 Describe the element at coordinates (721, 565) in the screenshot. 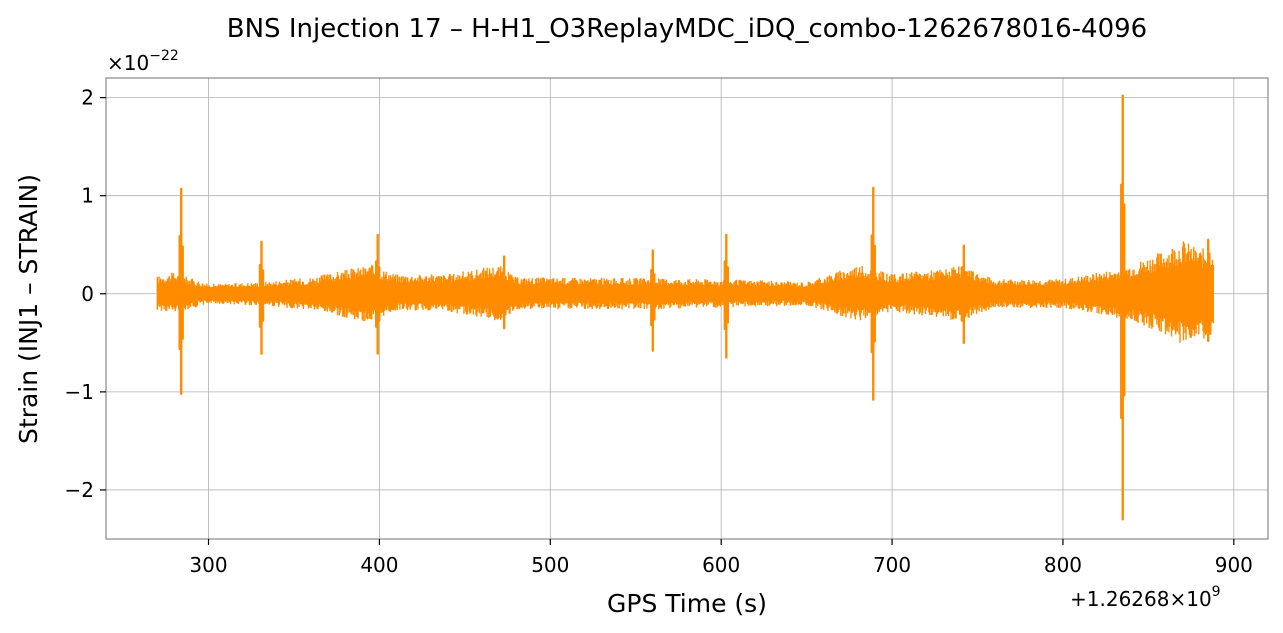

I see `x-tick-label: 600` at that location.